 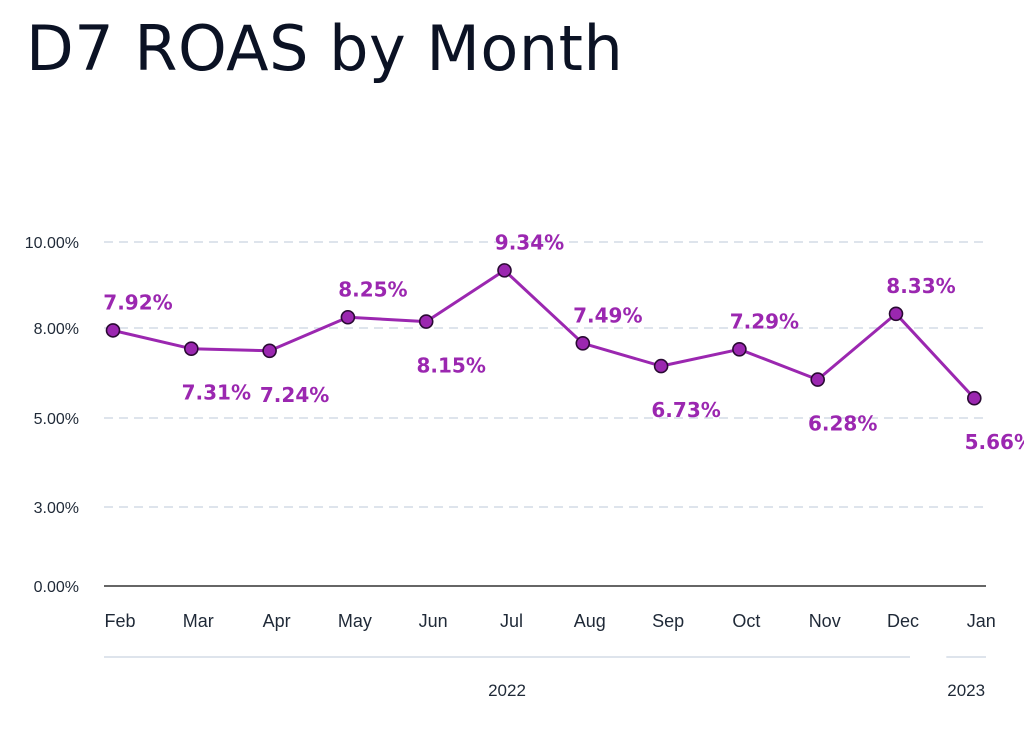 I want to click on x-tick-label: Aug, so click(x=590, y=621).